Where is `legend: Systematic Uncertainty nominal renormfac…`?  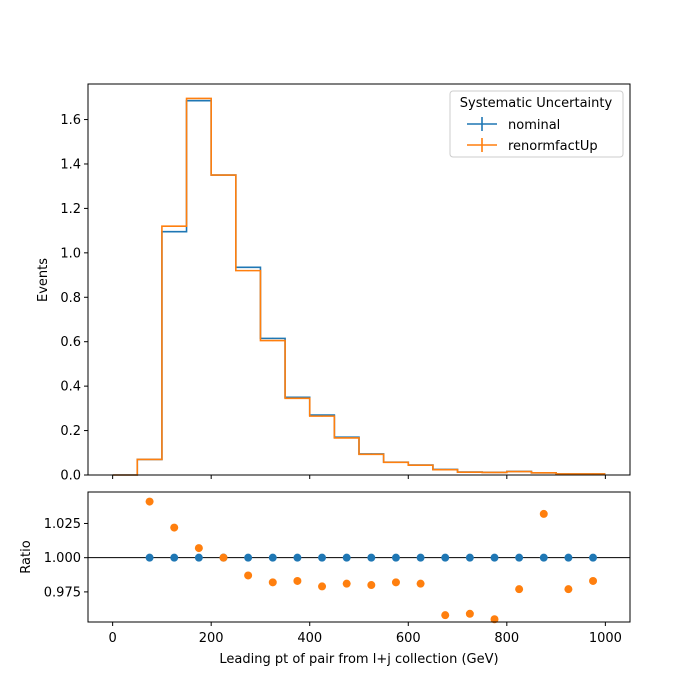
legend: Systematic Uncertainty nominal renormfac… is located at coordinates (536, 124).